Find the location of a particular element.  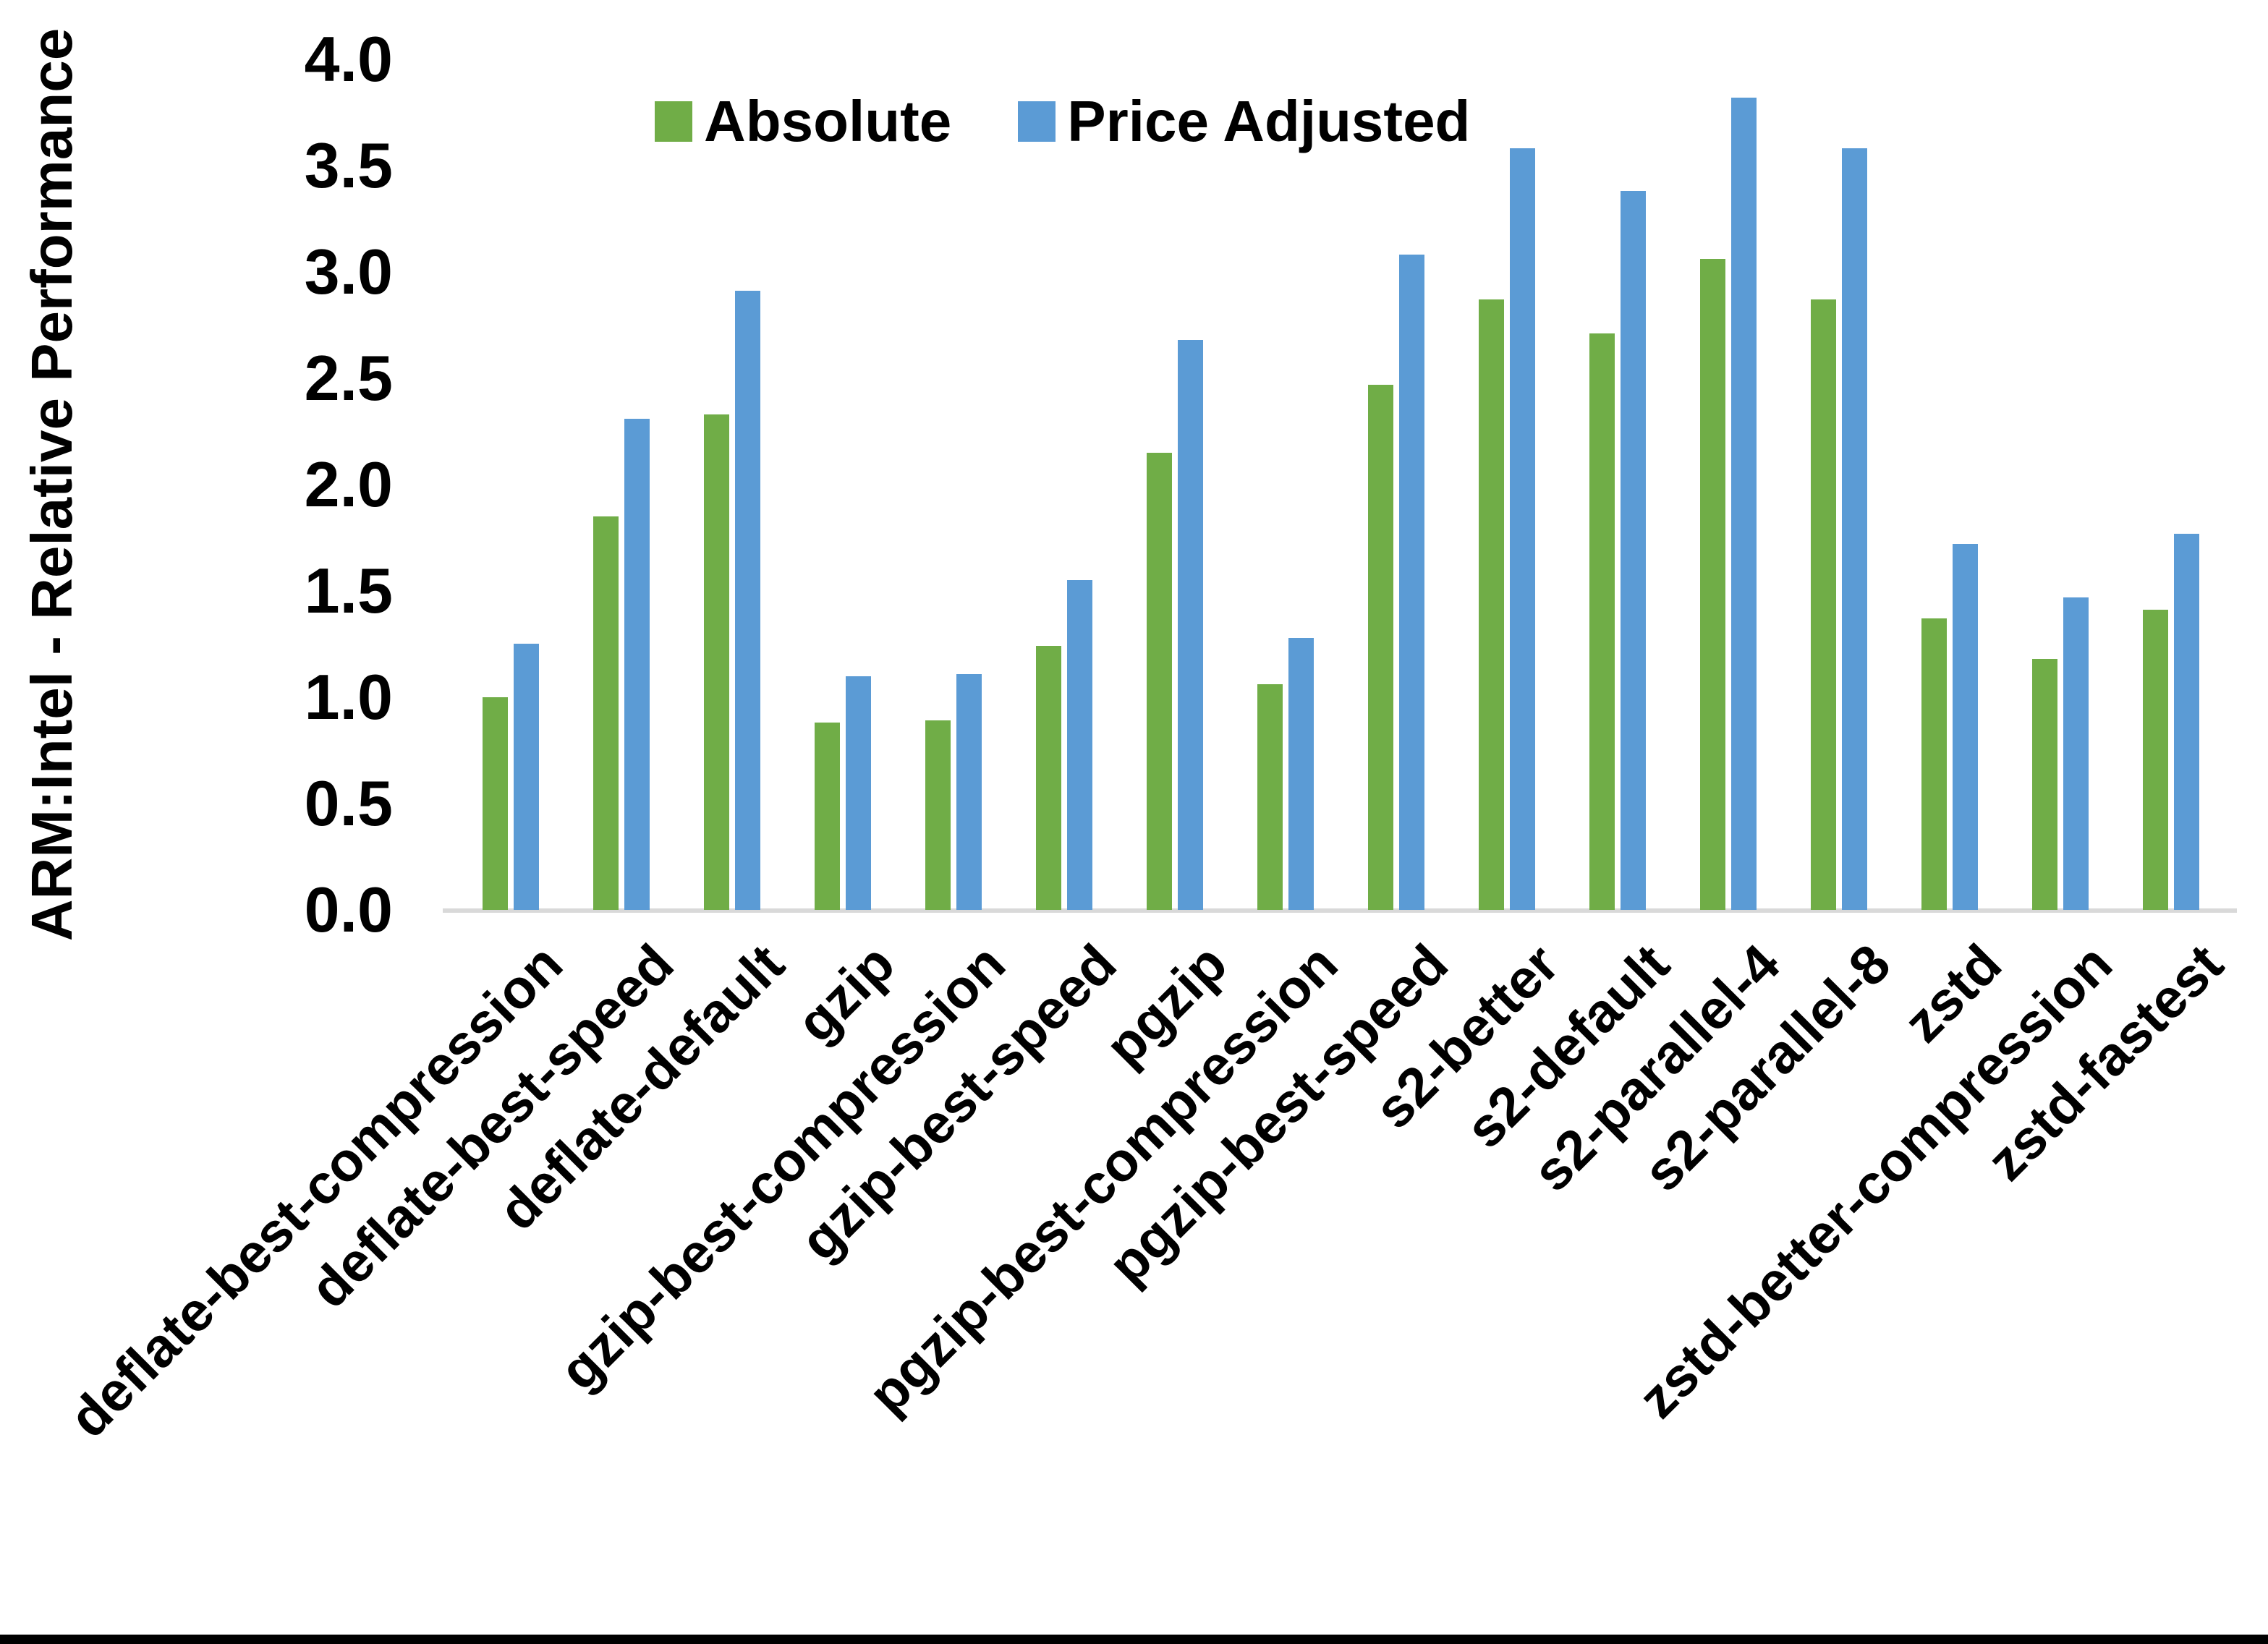

bar-price-adjusted-pgzip is located at coordinates (1190, 625).